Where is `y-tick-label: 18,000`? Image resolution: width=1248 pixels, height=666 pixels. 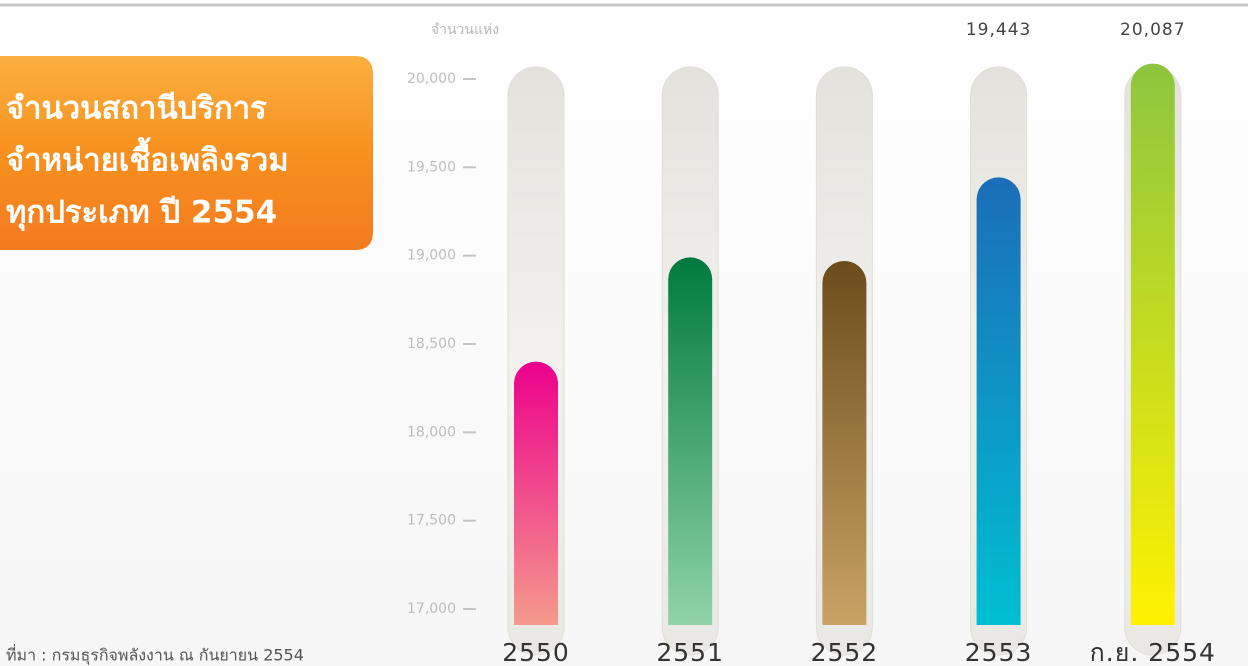
y-tick-label: 18,000 is located at coordinates (431, 432).